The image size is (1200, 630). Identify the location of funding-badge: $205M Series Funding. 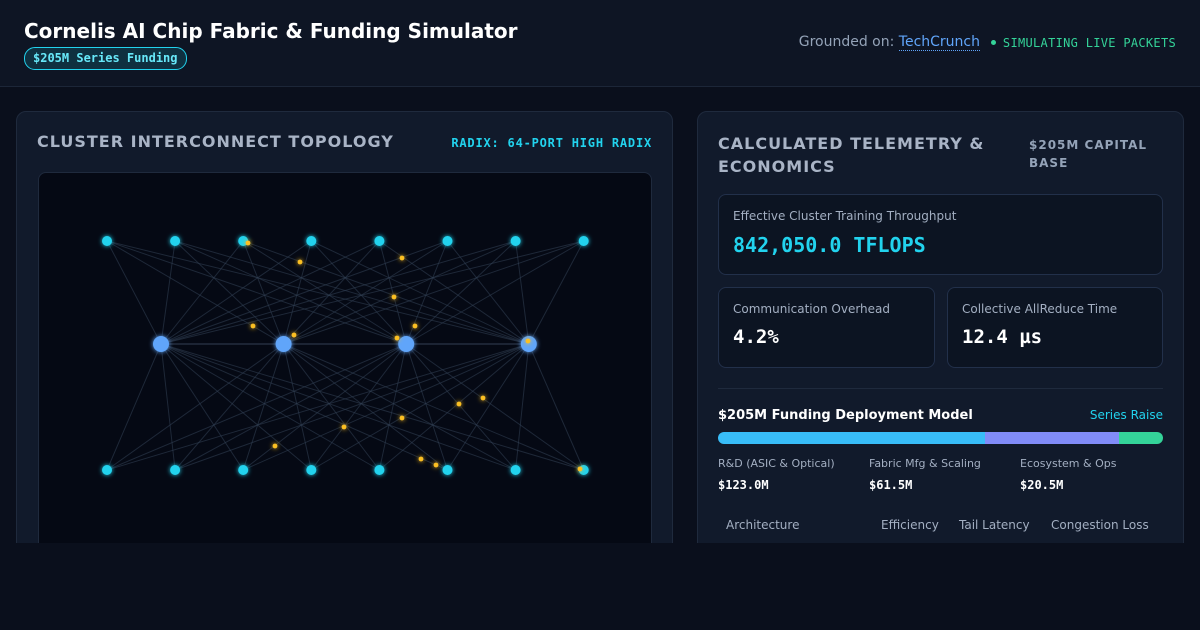
(105, 58).